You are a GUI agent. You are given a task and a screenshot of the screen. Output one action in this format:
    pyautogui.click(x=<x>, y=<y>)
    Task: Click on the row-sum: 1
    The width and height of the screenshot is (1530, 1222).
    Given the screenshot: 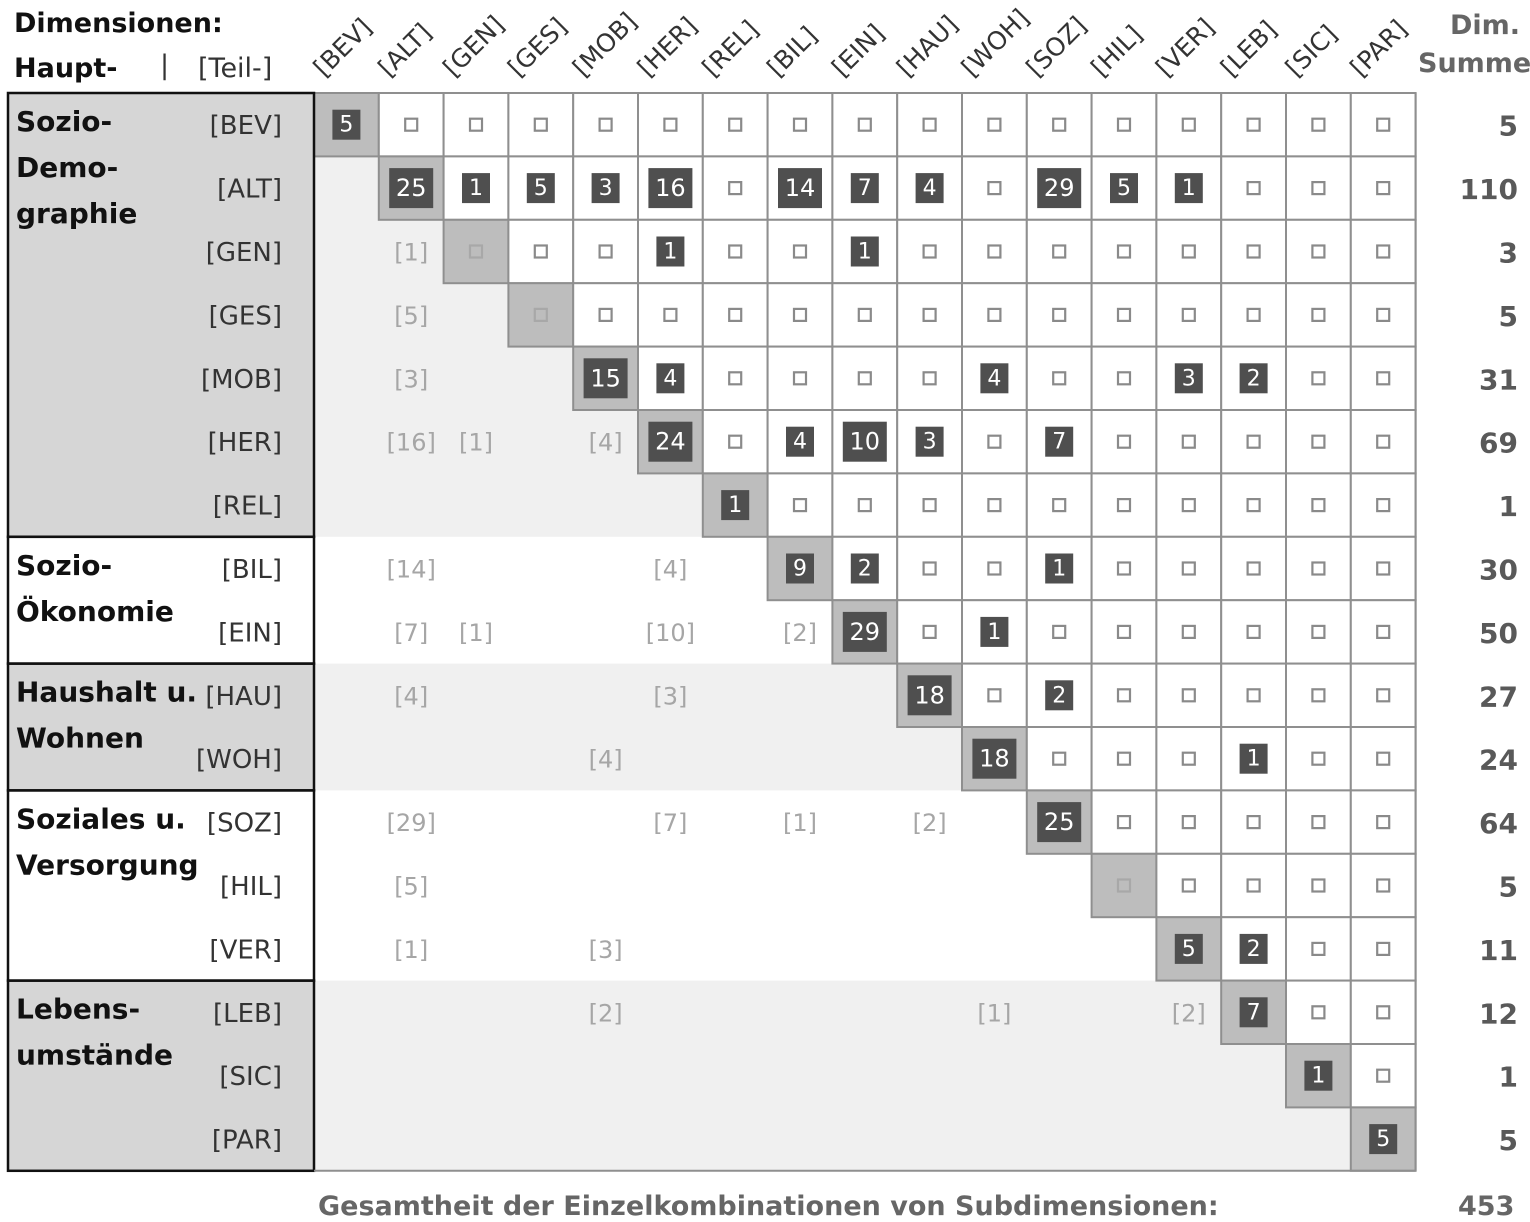 What is the action you would take?
    pyautogui.click(x=1508, y=1077)
    